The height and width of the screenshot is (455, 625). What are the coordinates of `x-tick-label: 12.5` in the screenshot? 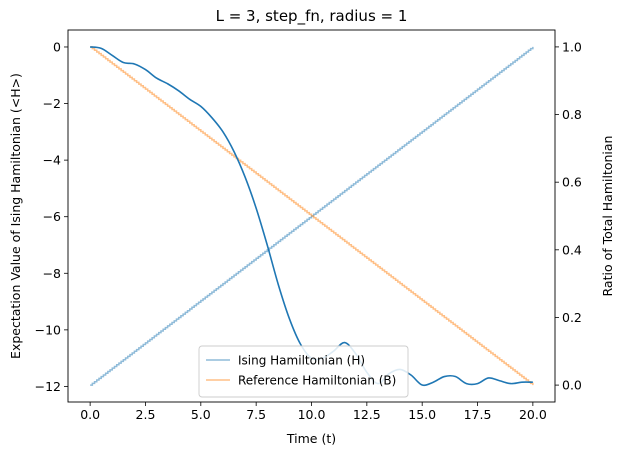 It's located at (367, 414).